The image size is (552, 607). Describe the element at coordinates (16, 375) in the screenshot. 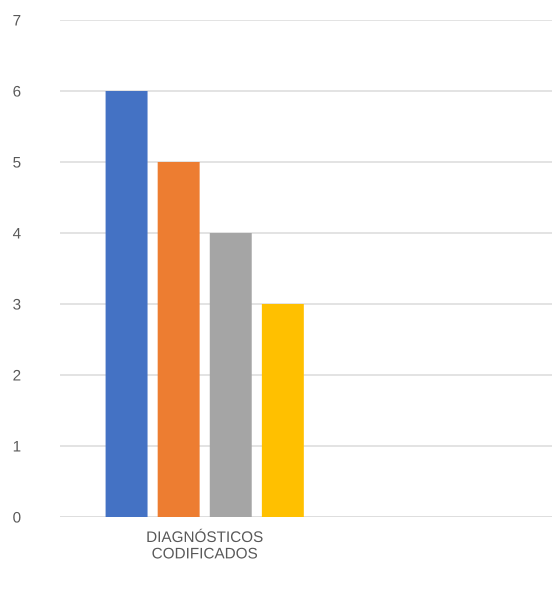

I see `y-tick-label: 2` at that location.